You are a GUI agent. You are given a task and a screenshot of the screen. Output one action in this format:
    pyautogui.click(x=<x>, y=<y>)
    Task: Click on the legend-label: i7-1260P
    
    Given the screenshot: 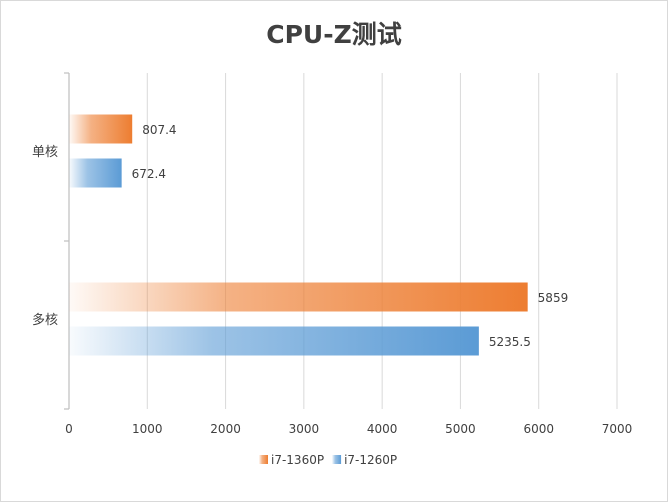 What is the action you would take?
    pyautogui.click(x=370, y=460)
    